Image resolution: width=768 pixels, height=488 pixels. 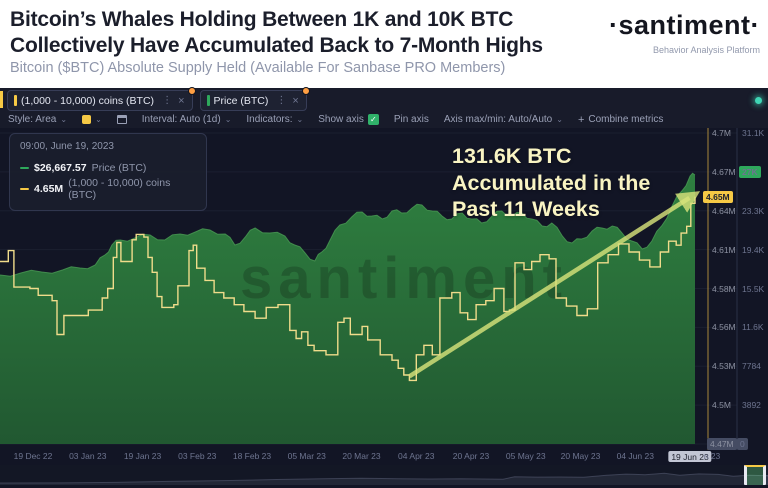 I want to click on x-axis-tick: 19 Dec 22, so click(x=33, y=456).